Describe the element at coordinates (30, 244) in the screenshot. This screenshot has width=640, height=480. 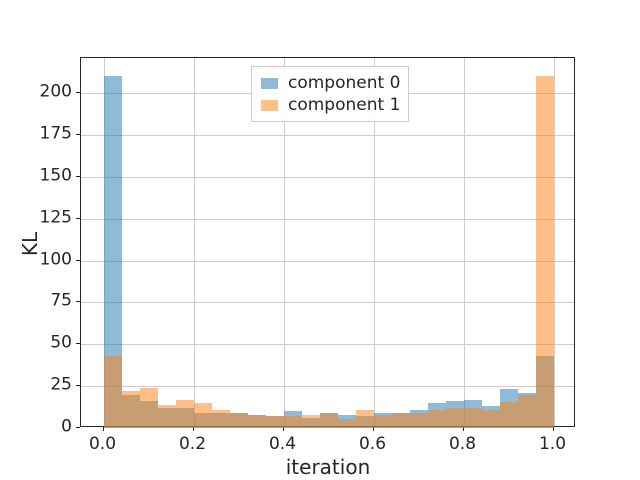
I see `y-axis-label: KL` at that location.